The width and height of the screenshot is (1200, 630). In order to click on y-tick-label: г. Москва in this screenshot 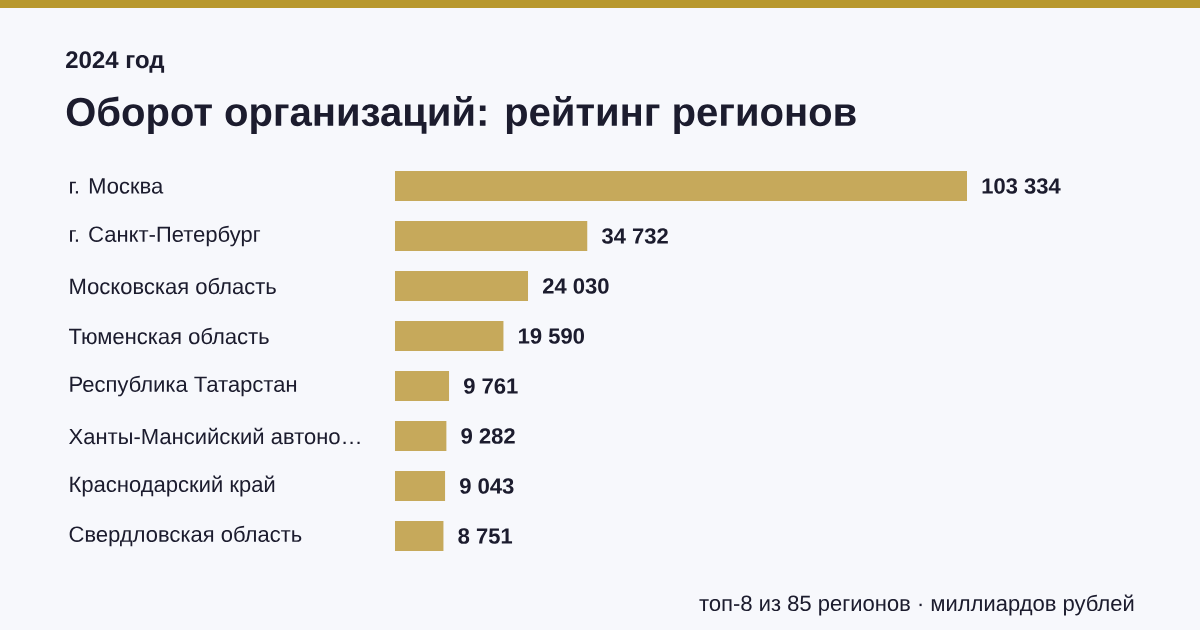, I will do `click(117, 186)`.